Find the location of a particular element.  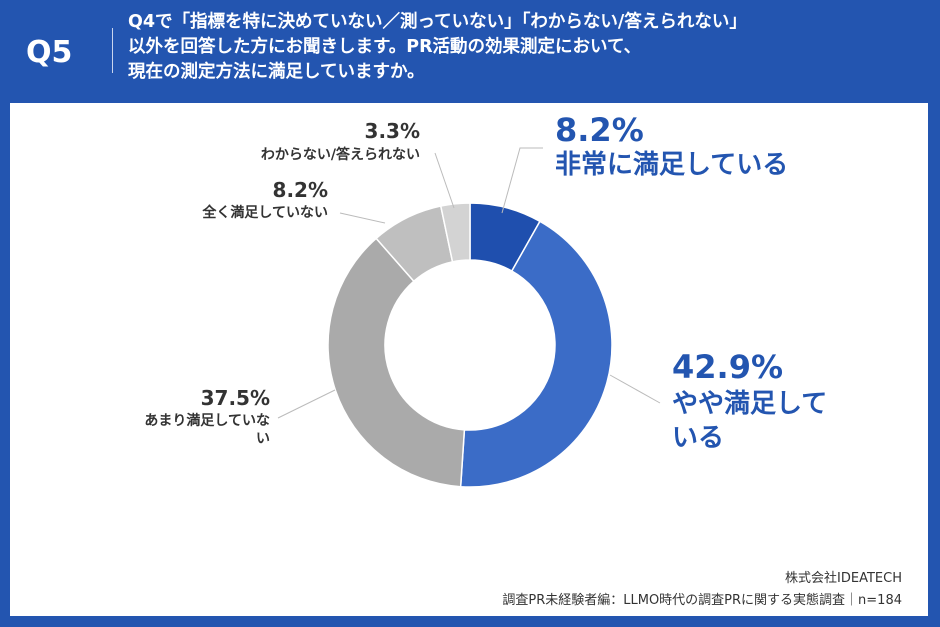

slice-category-label: 非常に満足している is located at coordinates (671, 165).